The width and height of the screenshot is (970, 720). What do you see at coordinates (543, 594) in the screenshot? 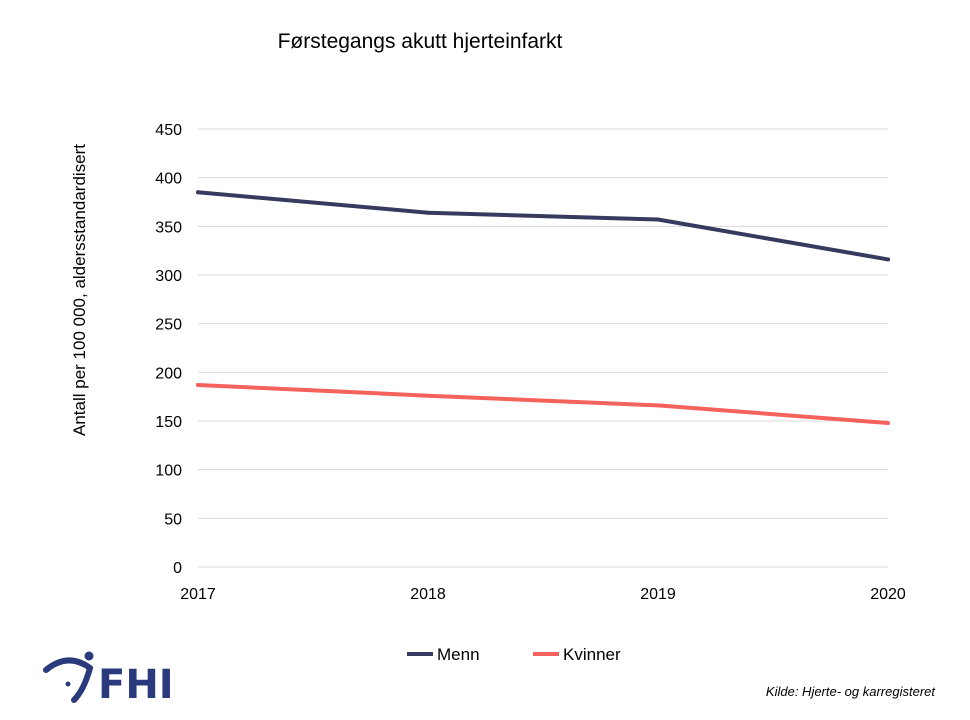
I see `x-axis-ticks: 2017 2018 2019 2020` at bounding box center [543, 594].